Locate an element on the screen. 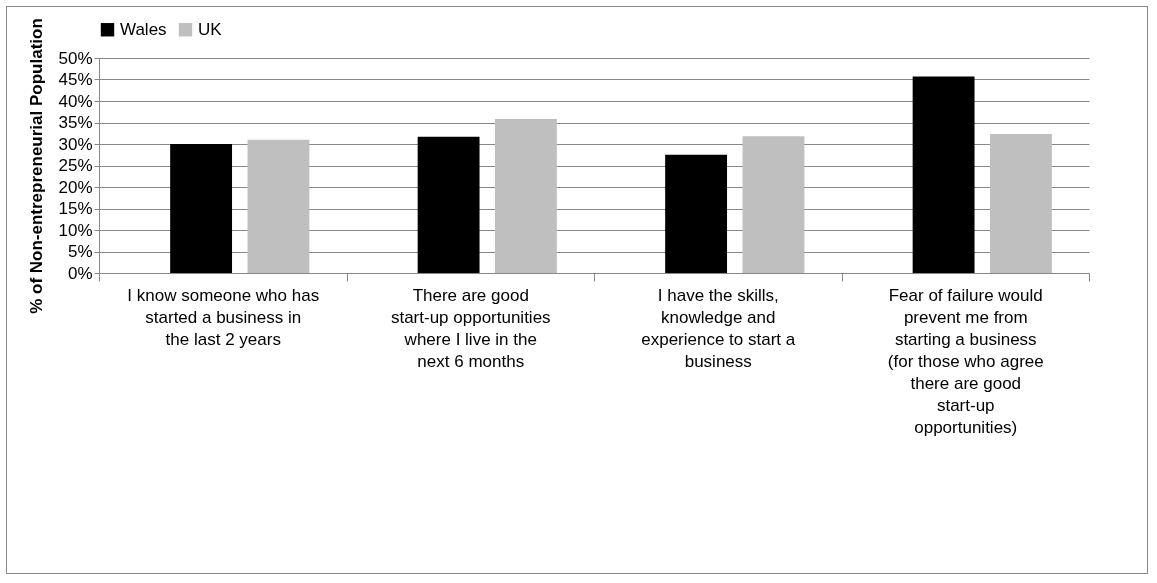  y-tick-label: 50% is located at coordinates (75, 58).